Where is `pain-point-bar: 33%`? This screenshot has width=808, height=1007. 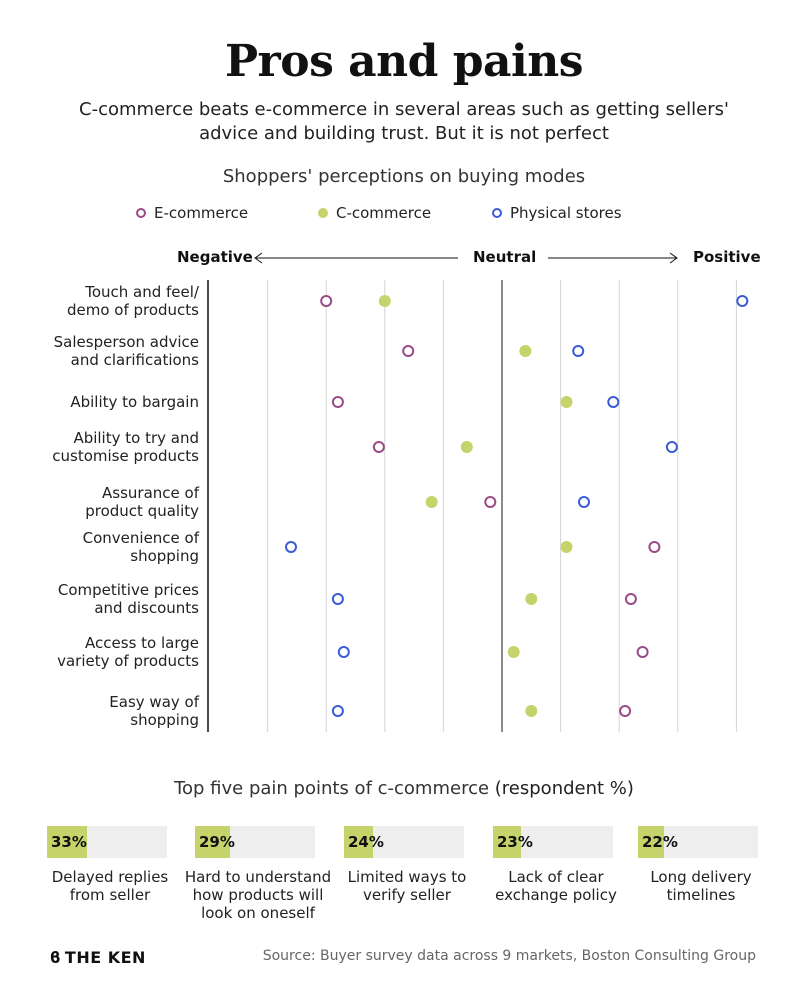 pain-point-bar: 33% is located at coordinates (107, 842).